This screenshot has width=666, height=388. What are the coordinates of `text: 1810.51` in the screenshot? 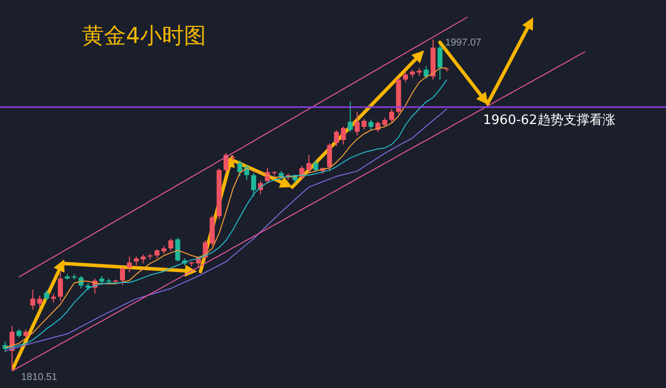 It's located at (39, 377).